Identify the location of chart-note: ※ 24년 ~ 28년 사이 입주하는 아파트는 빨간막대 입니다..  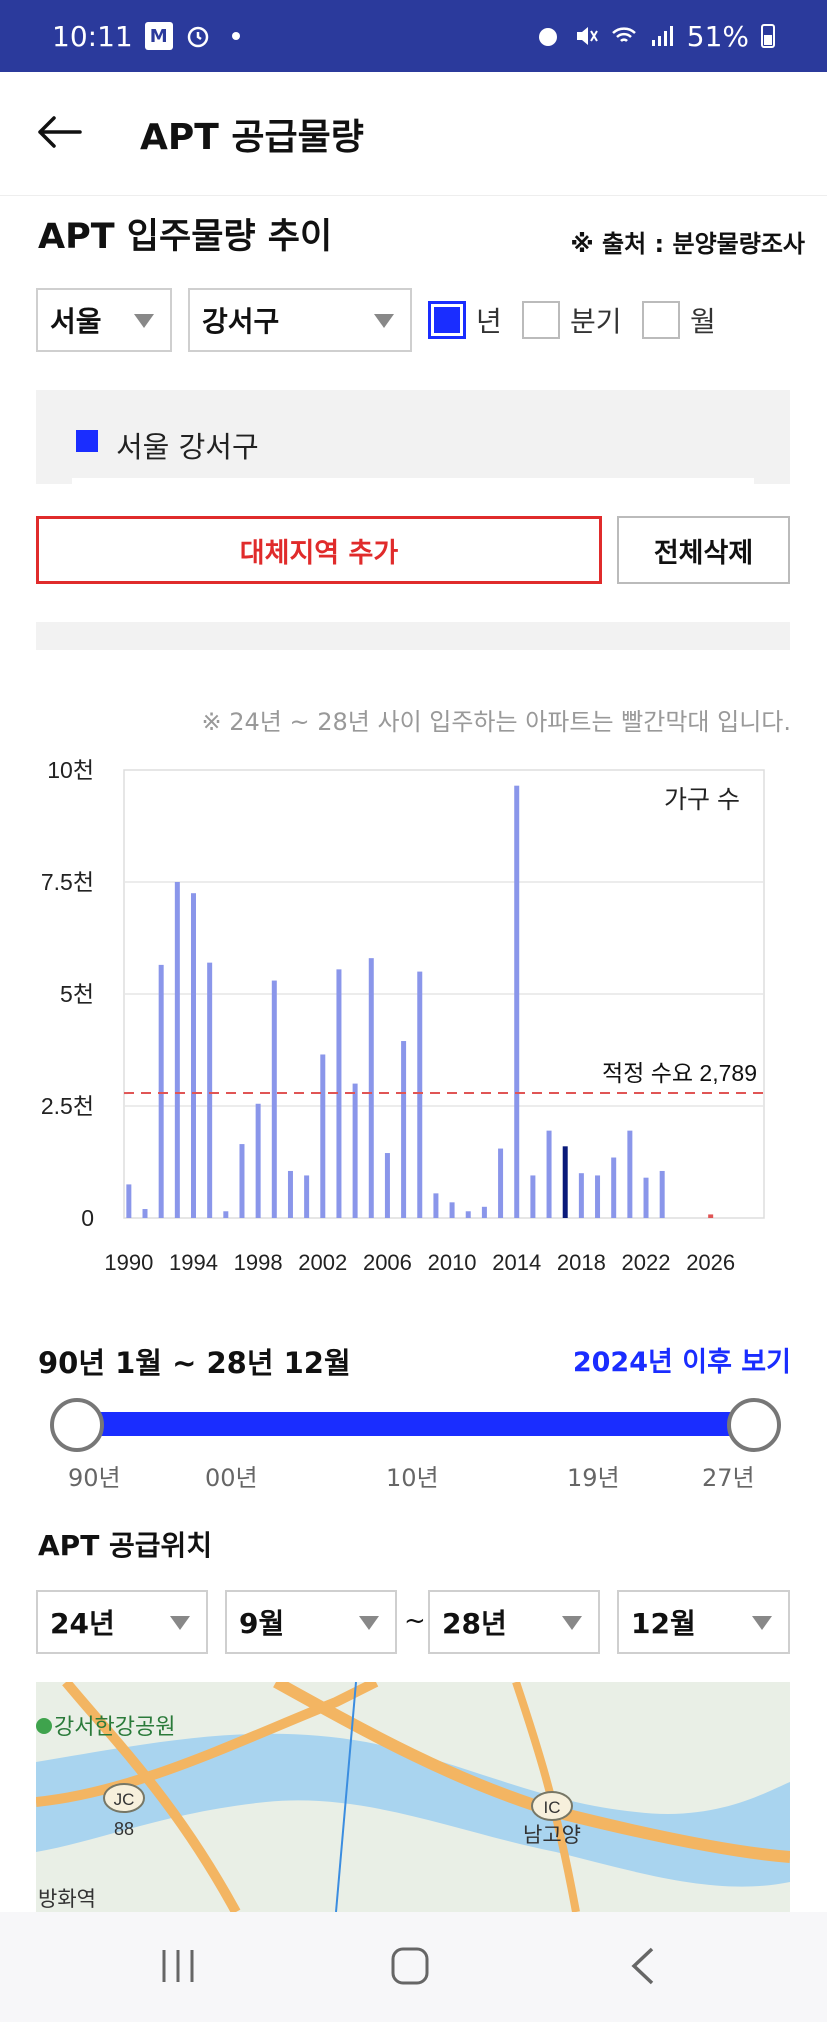
(496, 722).